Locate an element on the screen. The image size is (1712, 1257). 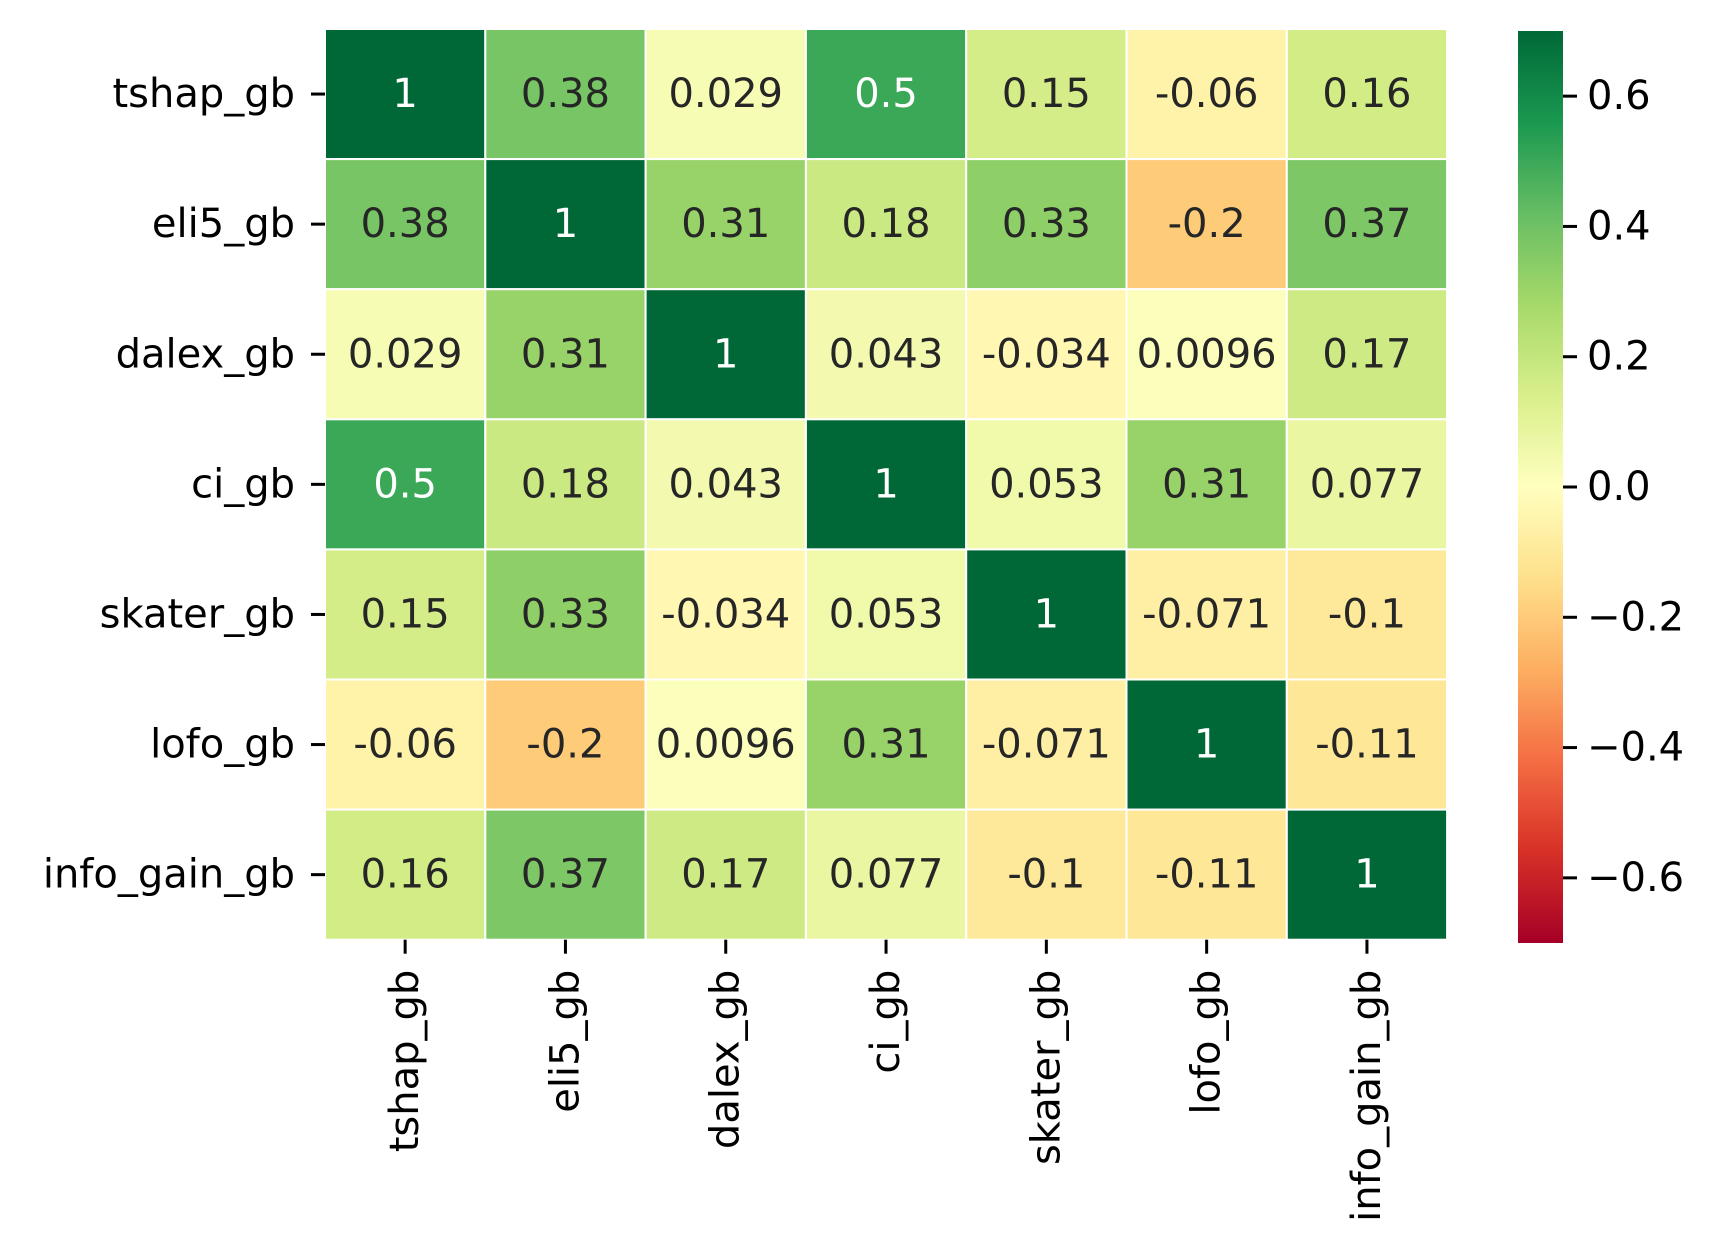
cell-value-label-0-5: -0.06 is located at coordinates (1207, 94).